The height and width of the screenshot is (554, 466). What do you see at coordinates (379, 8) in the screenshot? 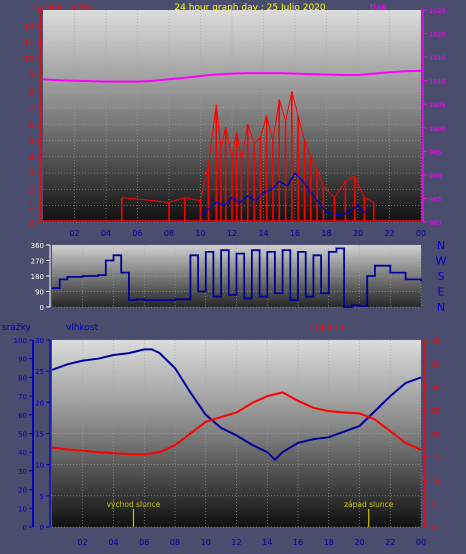
I see `pressure-axis-title: tlak` at bounding box center [379, 8].